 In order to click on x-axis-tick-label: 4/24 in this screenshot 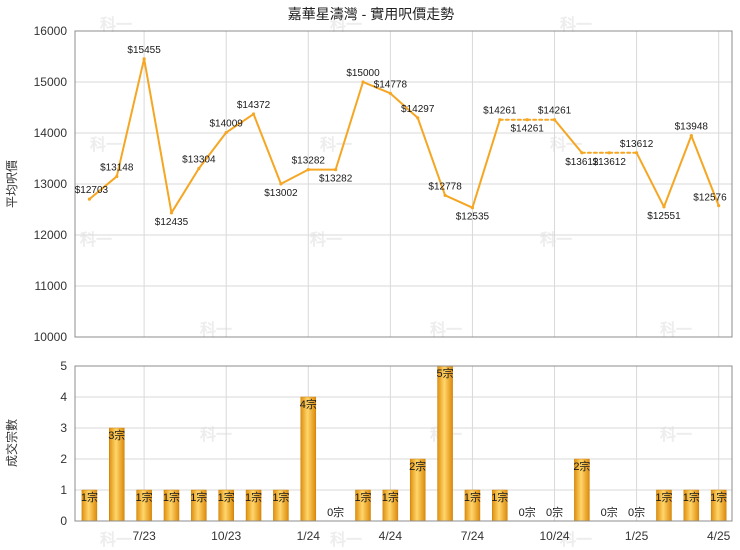, I will do `click(391, 536)`.